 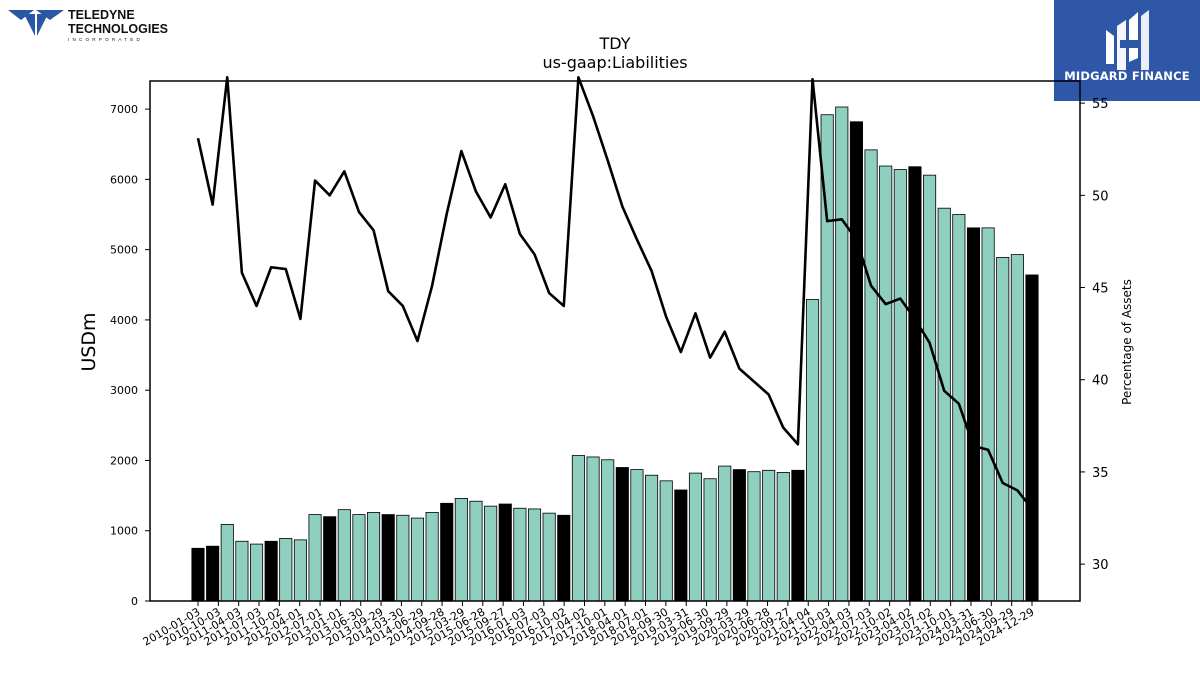 I want to click on teledyne-emblem-icon: TELEDYNE TECHNOLOGIES INCORPORATED, so click(x=88, y=25).